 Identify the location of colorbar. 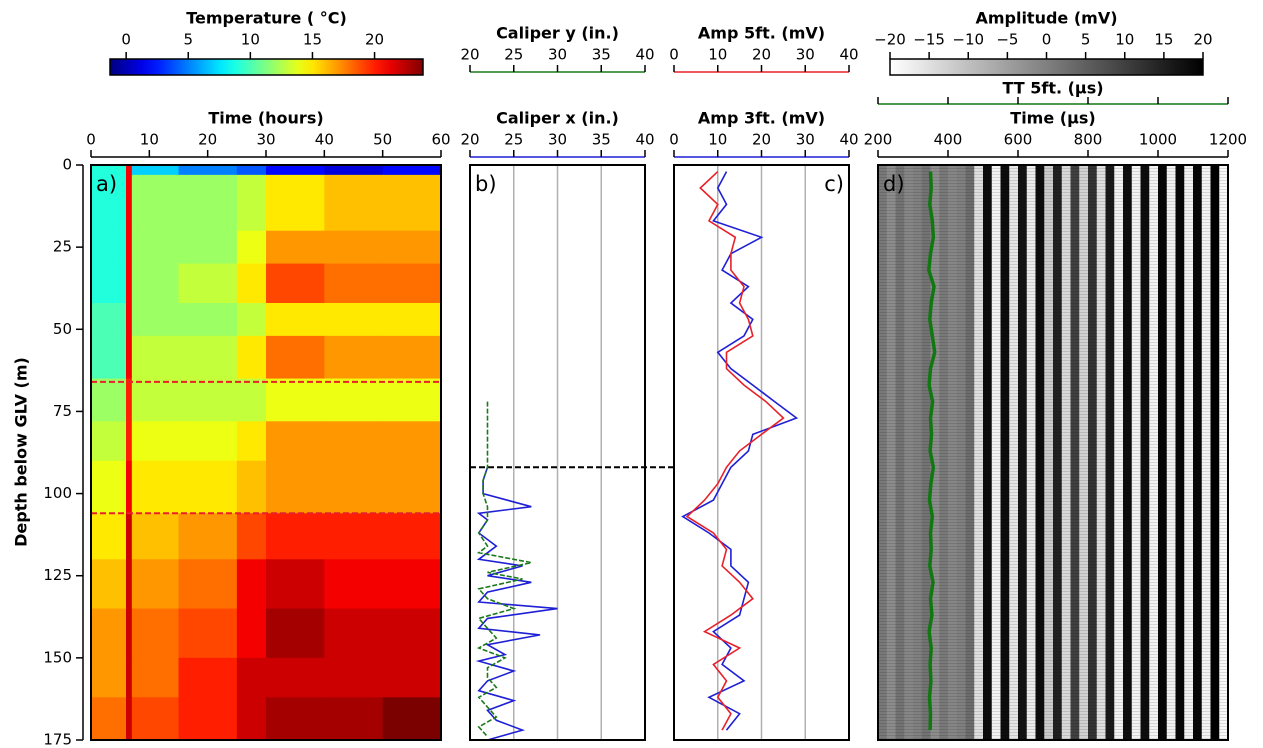
(266, 67).